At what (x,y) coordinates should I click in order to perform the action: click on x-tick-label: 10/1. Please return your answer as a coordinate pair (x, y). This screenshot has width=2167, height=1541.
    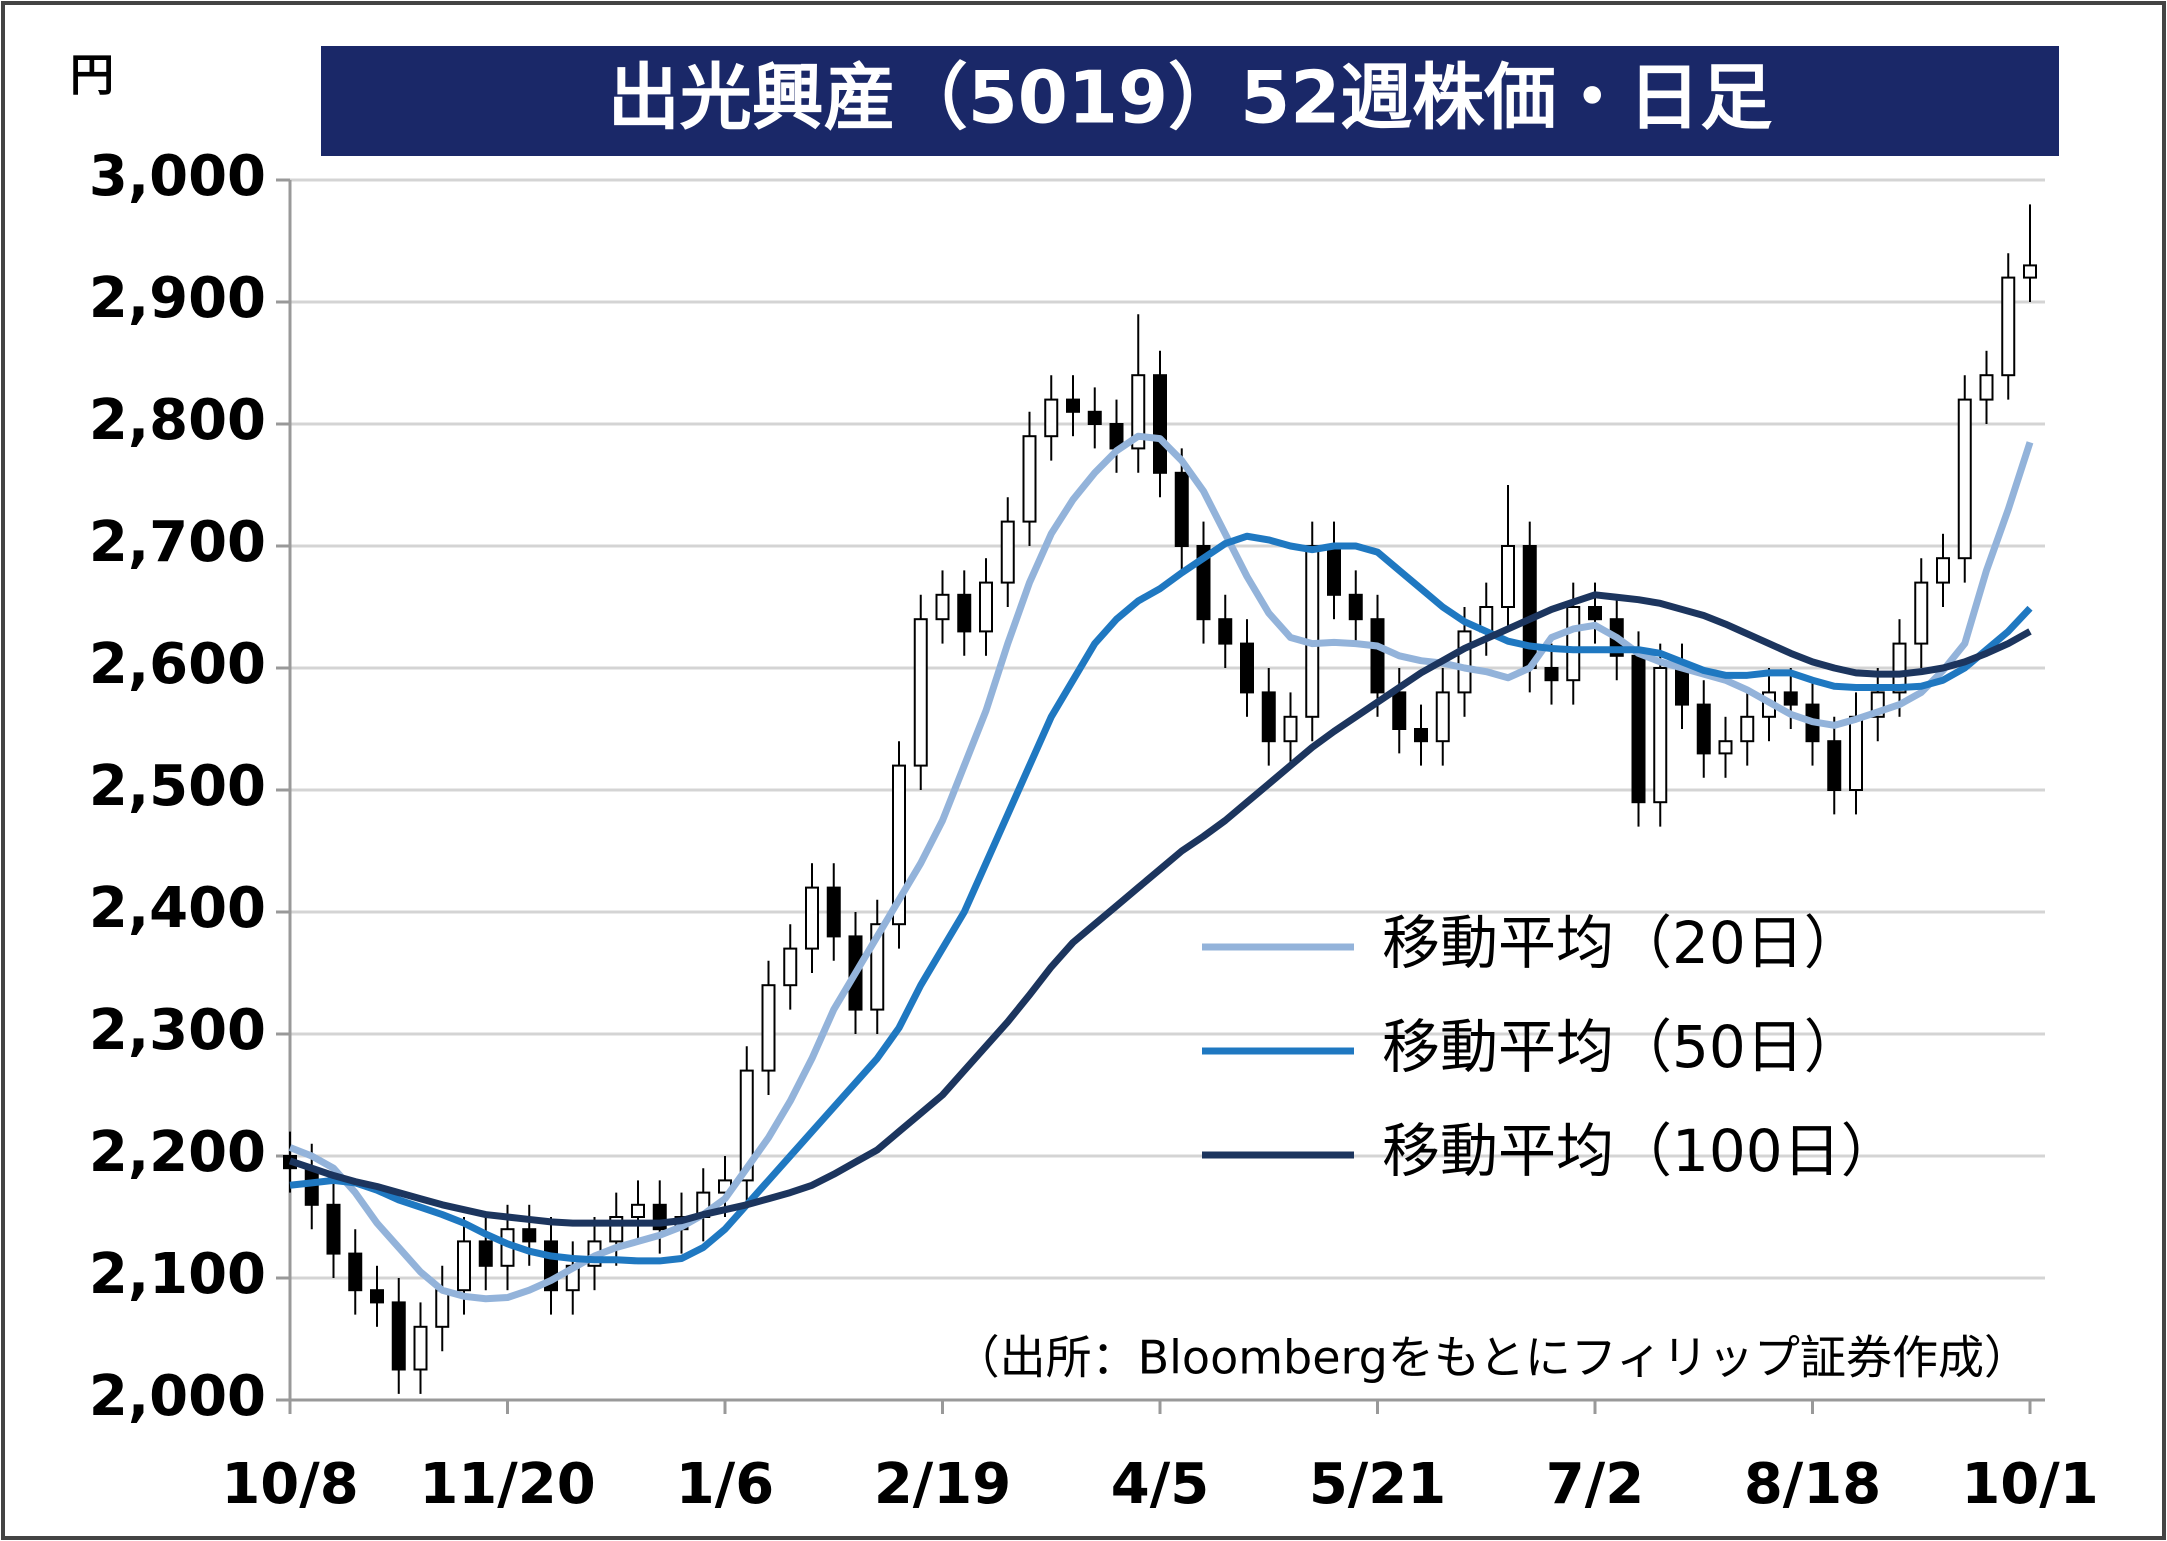
    Looking at the image, I should click on (2029, 1484).